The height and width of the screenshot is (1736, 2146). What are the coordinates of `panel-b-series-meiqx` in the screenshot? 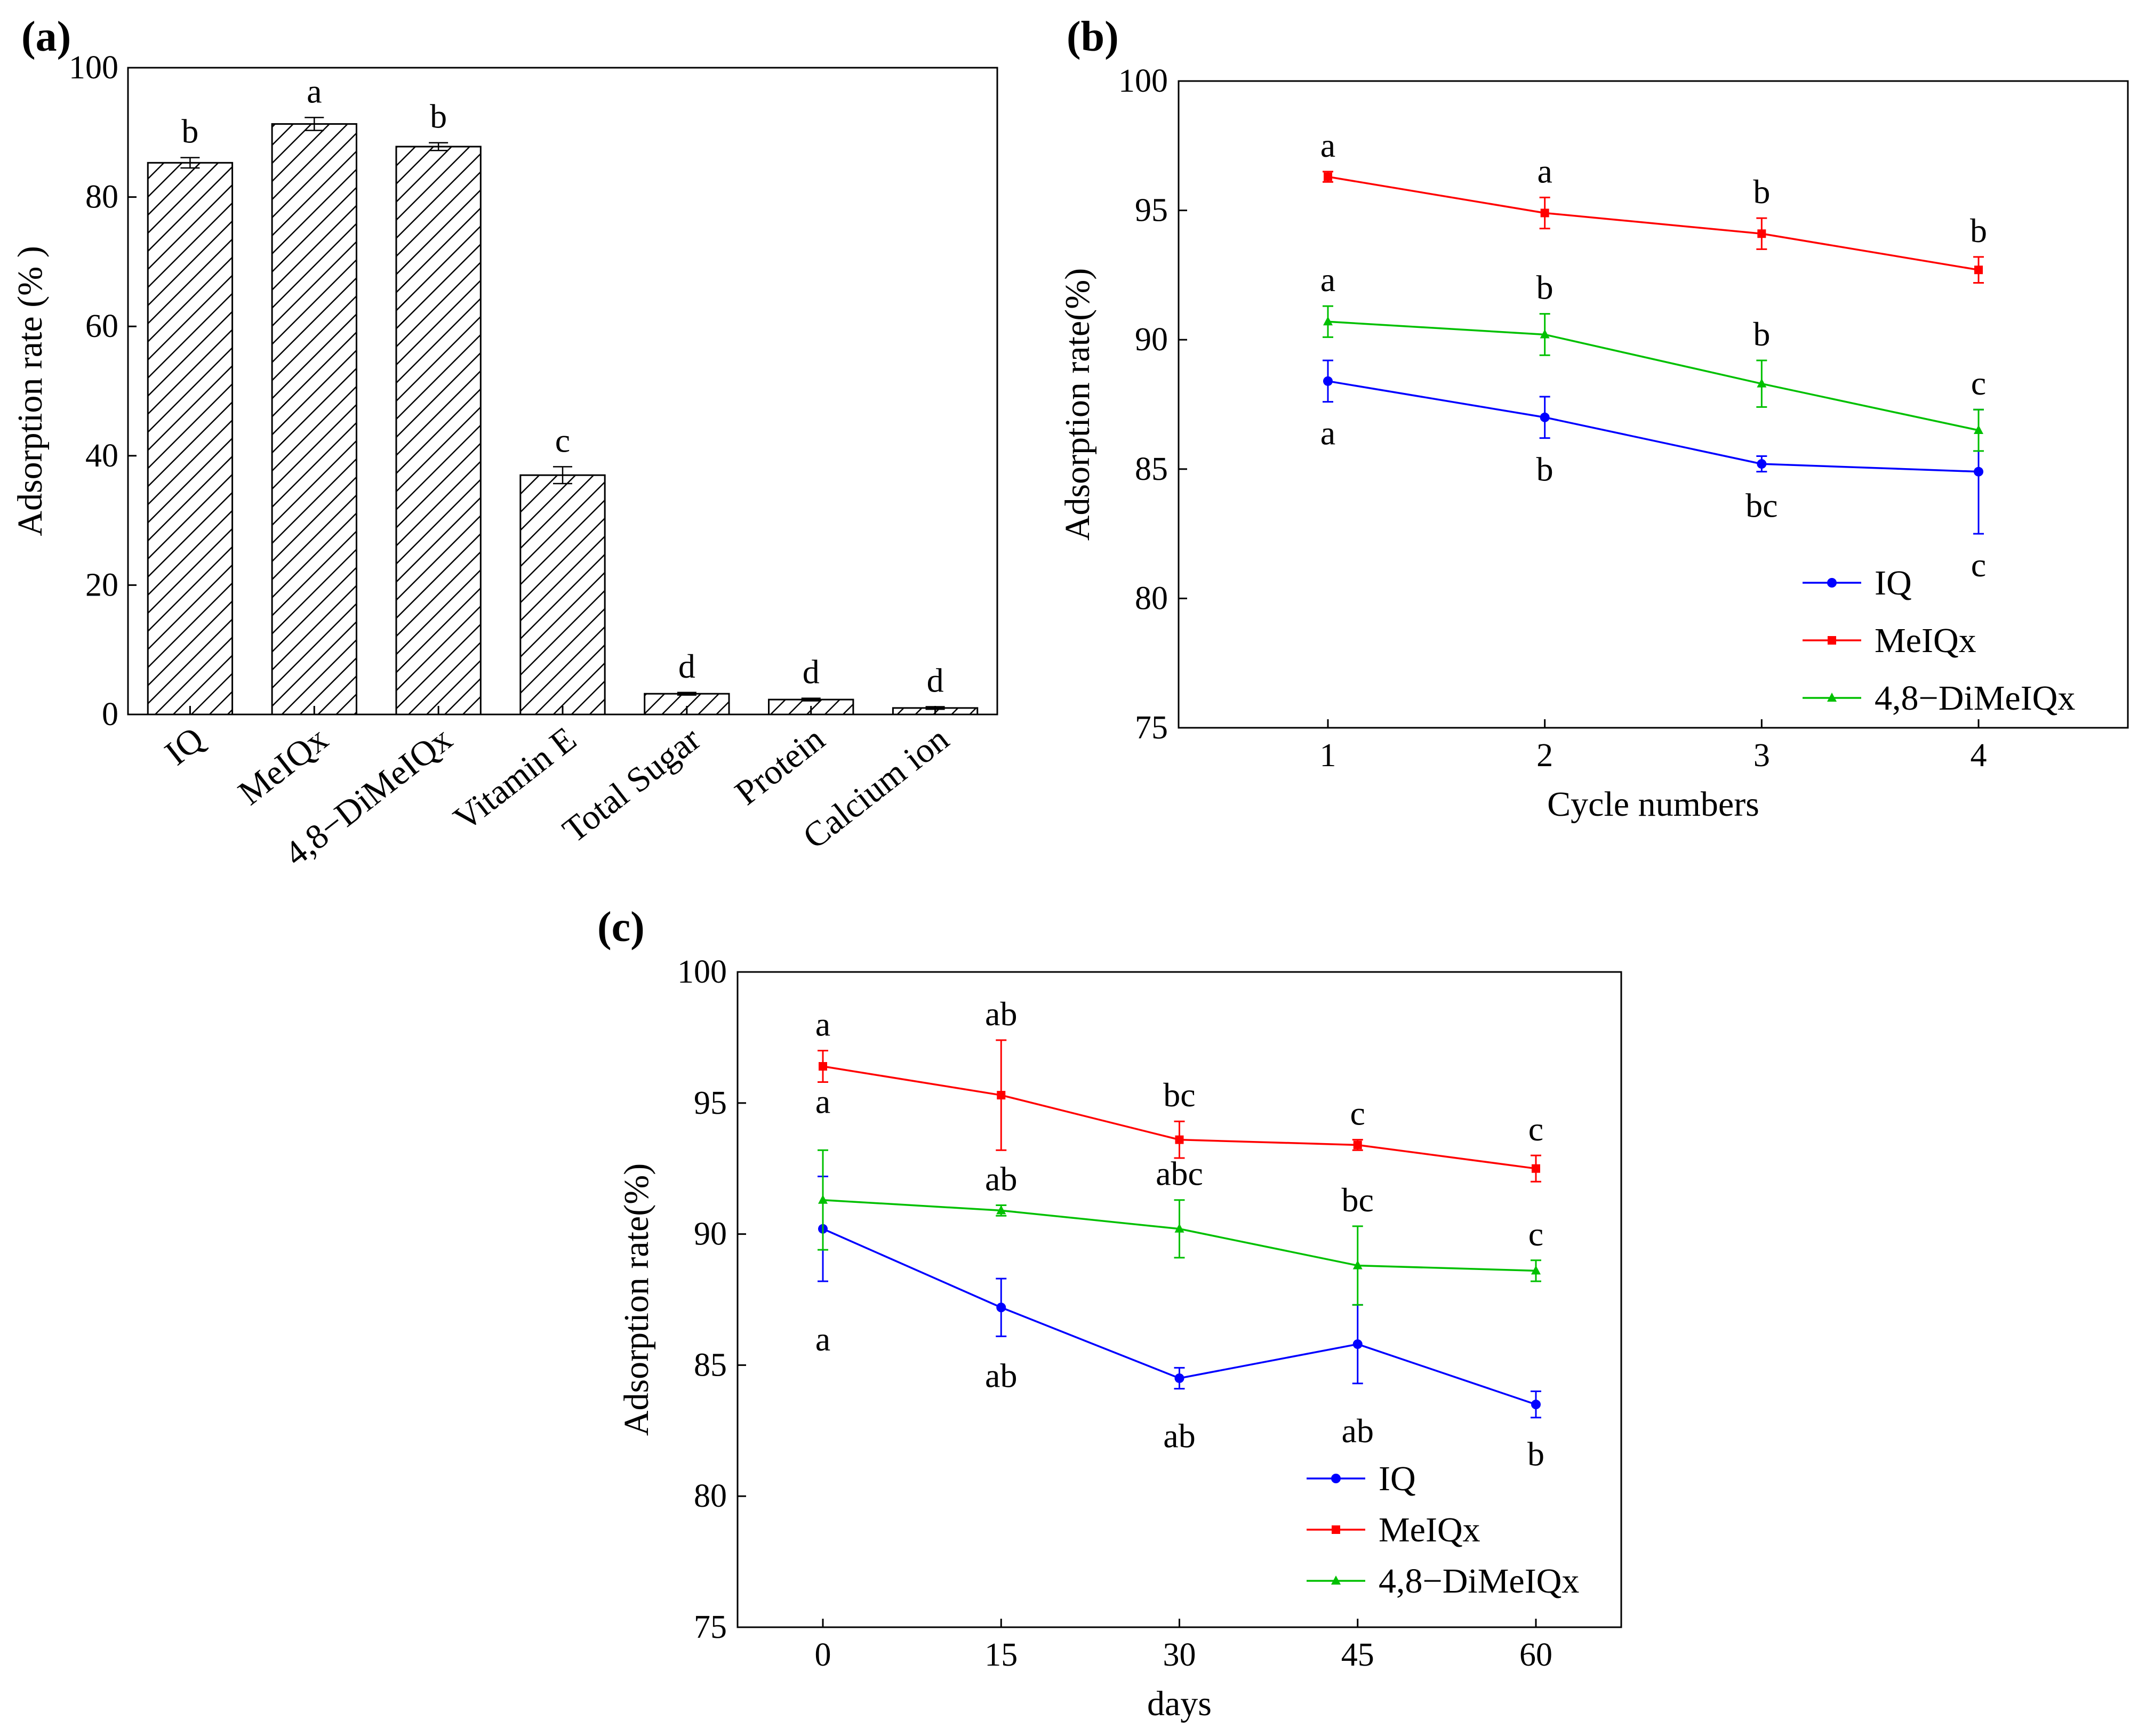 It's located at (1654, 227).